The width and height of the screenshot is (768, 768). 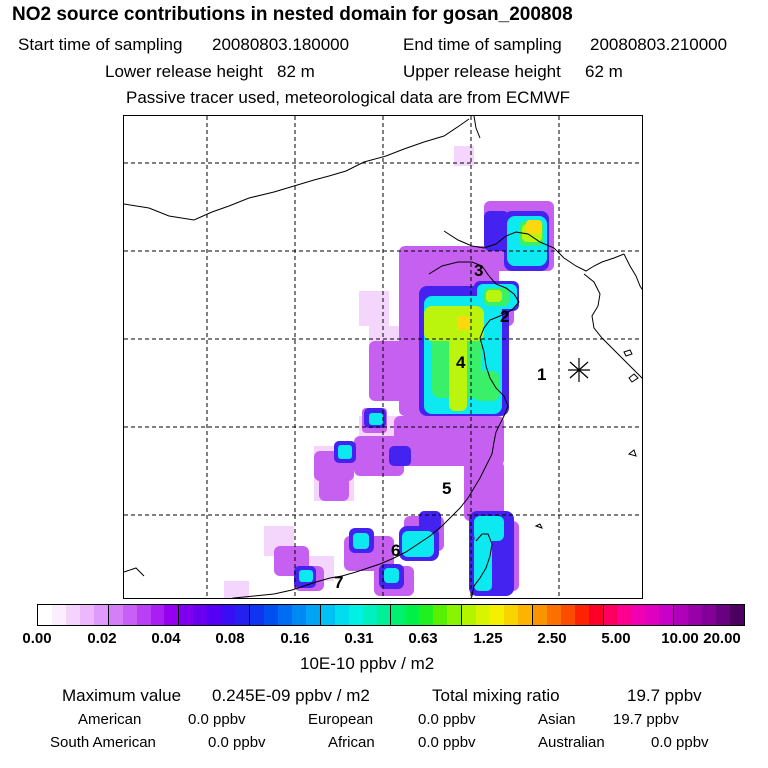 What do you see at coordinates (552, 638) in the screenshot?
I see `colorbar-tick: 2.50` at bounding box center [552, 638].